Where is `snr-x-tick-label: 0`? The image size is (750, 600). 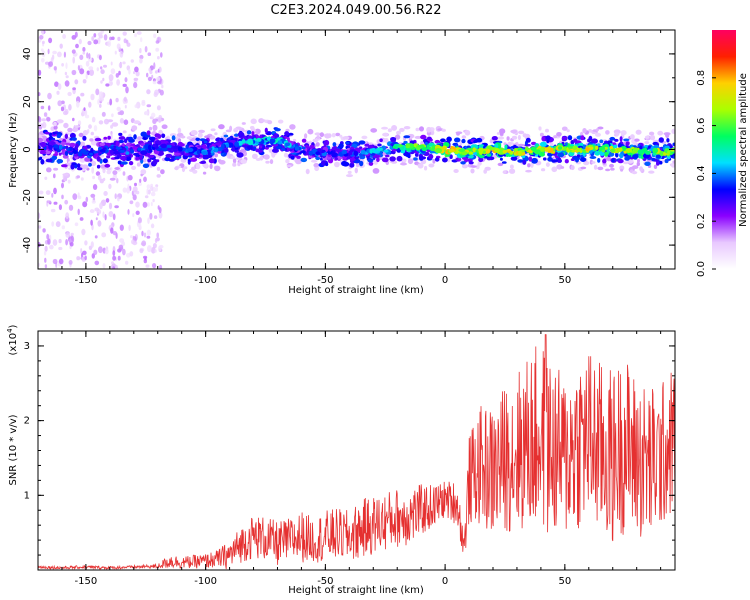
snr-x-tick-label: 0 is located at coordinates (445, 581).